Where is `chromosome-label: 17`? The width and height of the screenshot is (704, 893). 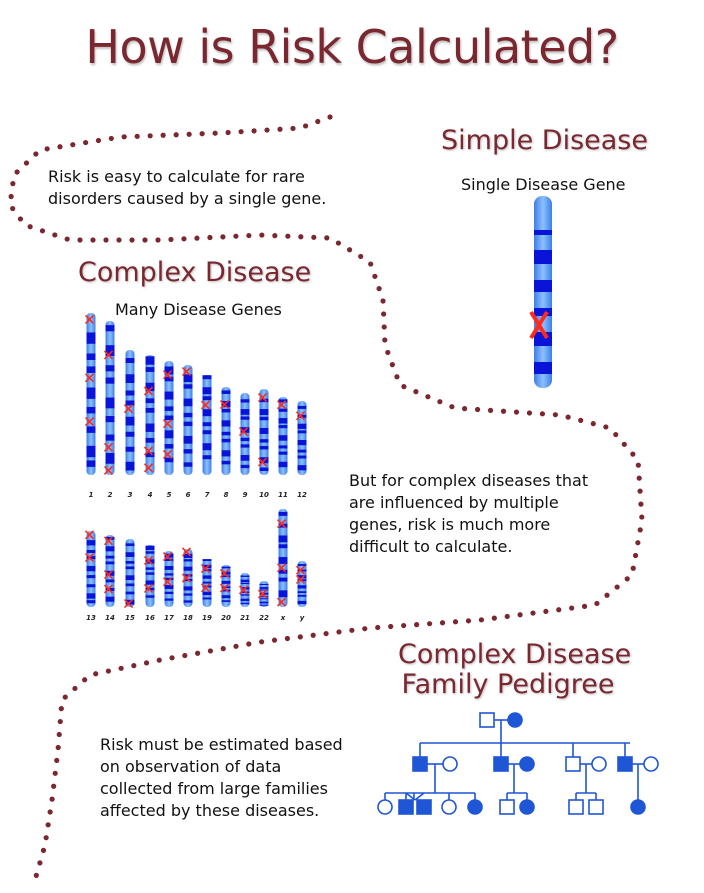 chromosome-label: 17 is located at coordinates (169, 618).